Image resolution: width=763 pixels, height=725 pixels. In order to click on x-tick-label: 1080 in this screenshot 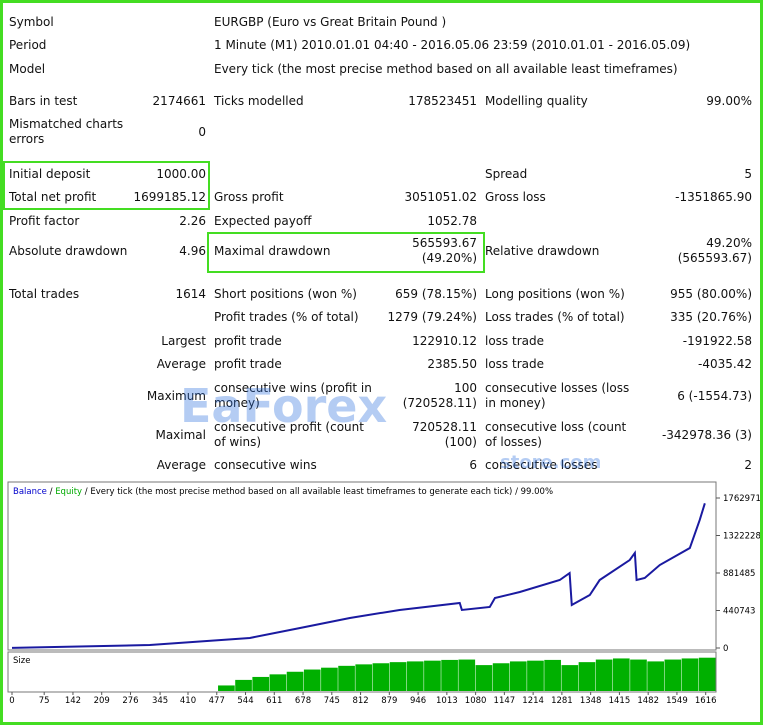, I will do `click(476, 701)`.